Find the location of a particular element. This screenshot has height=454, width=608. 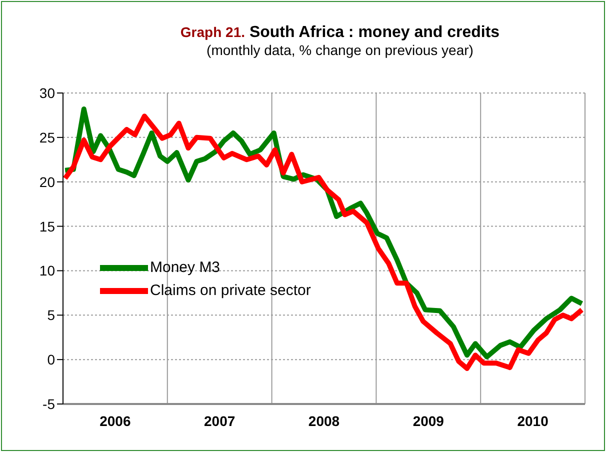

x-tick-label: 2007 is located at coordinates (220, 421).